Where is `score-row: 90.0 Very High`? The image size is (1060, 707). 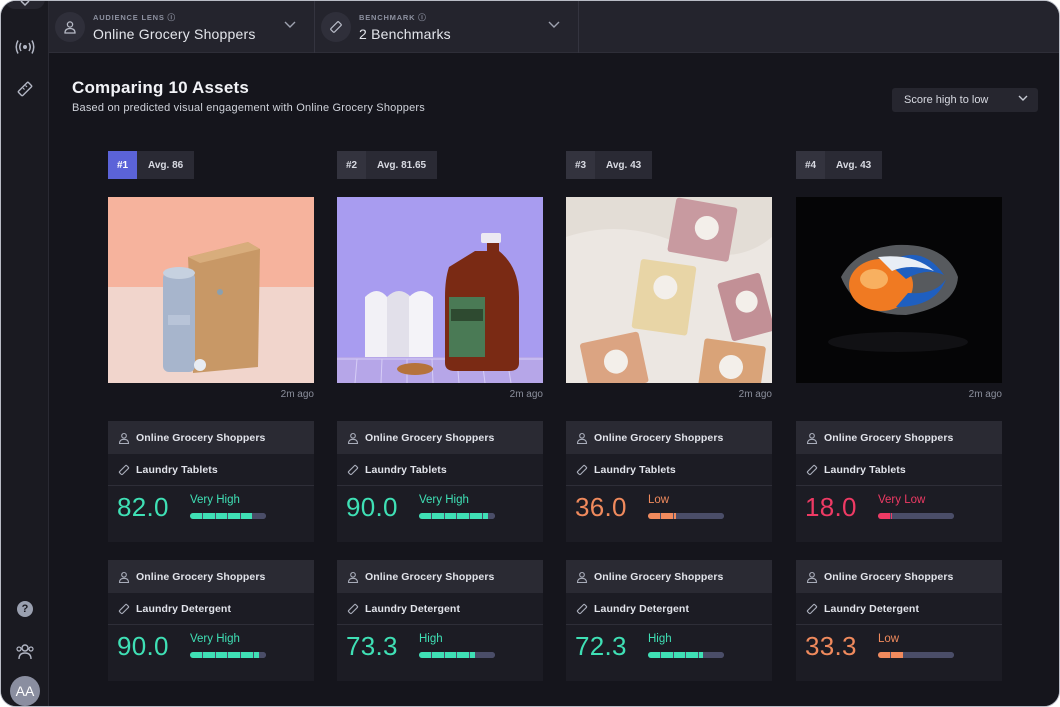 score-row: 90.0 Very High is located at coordinates (211, 652).